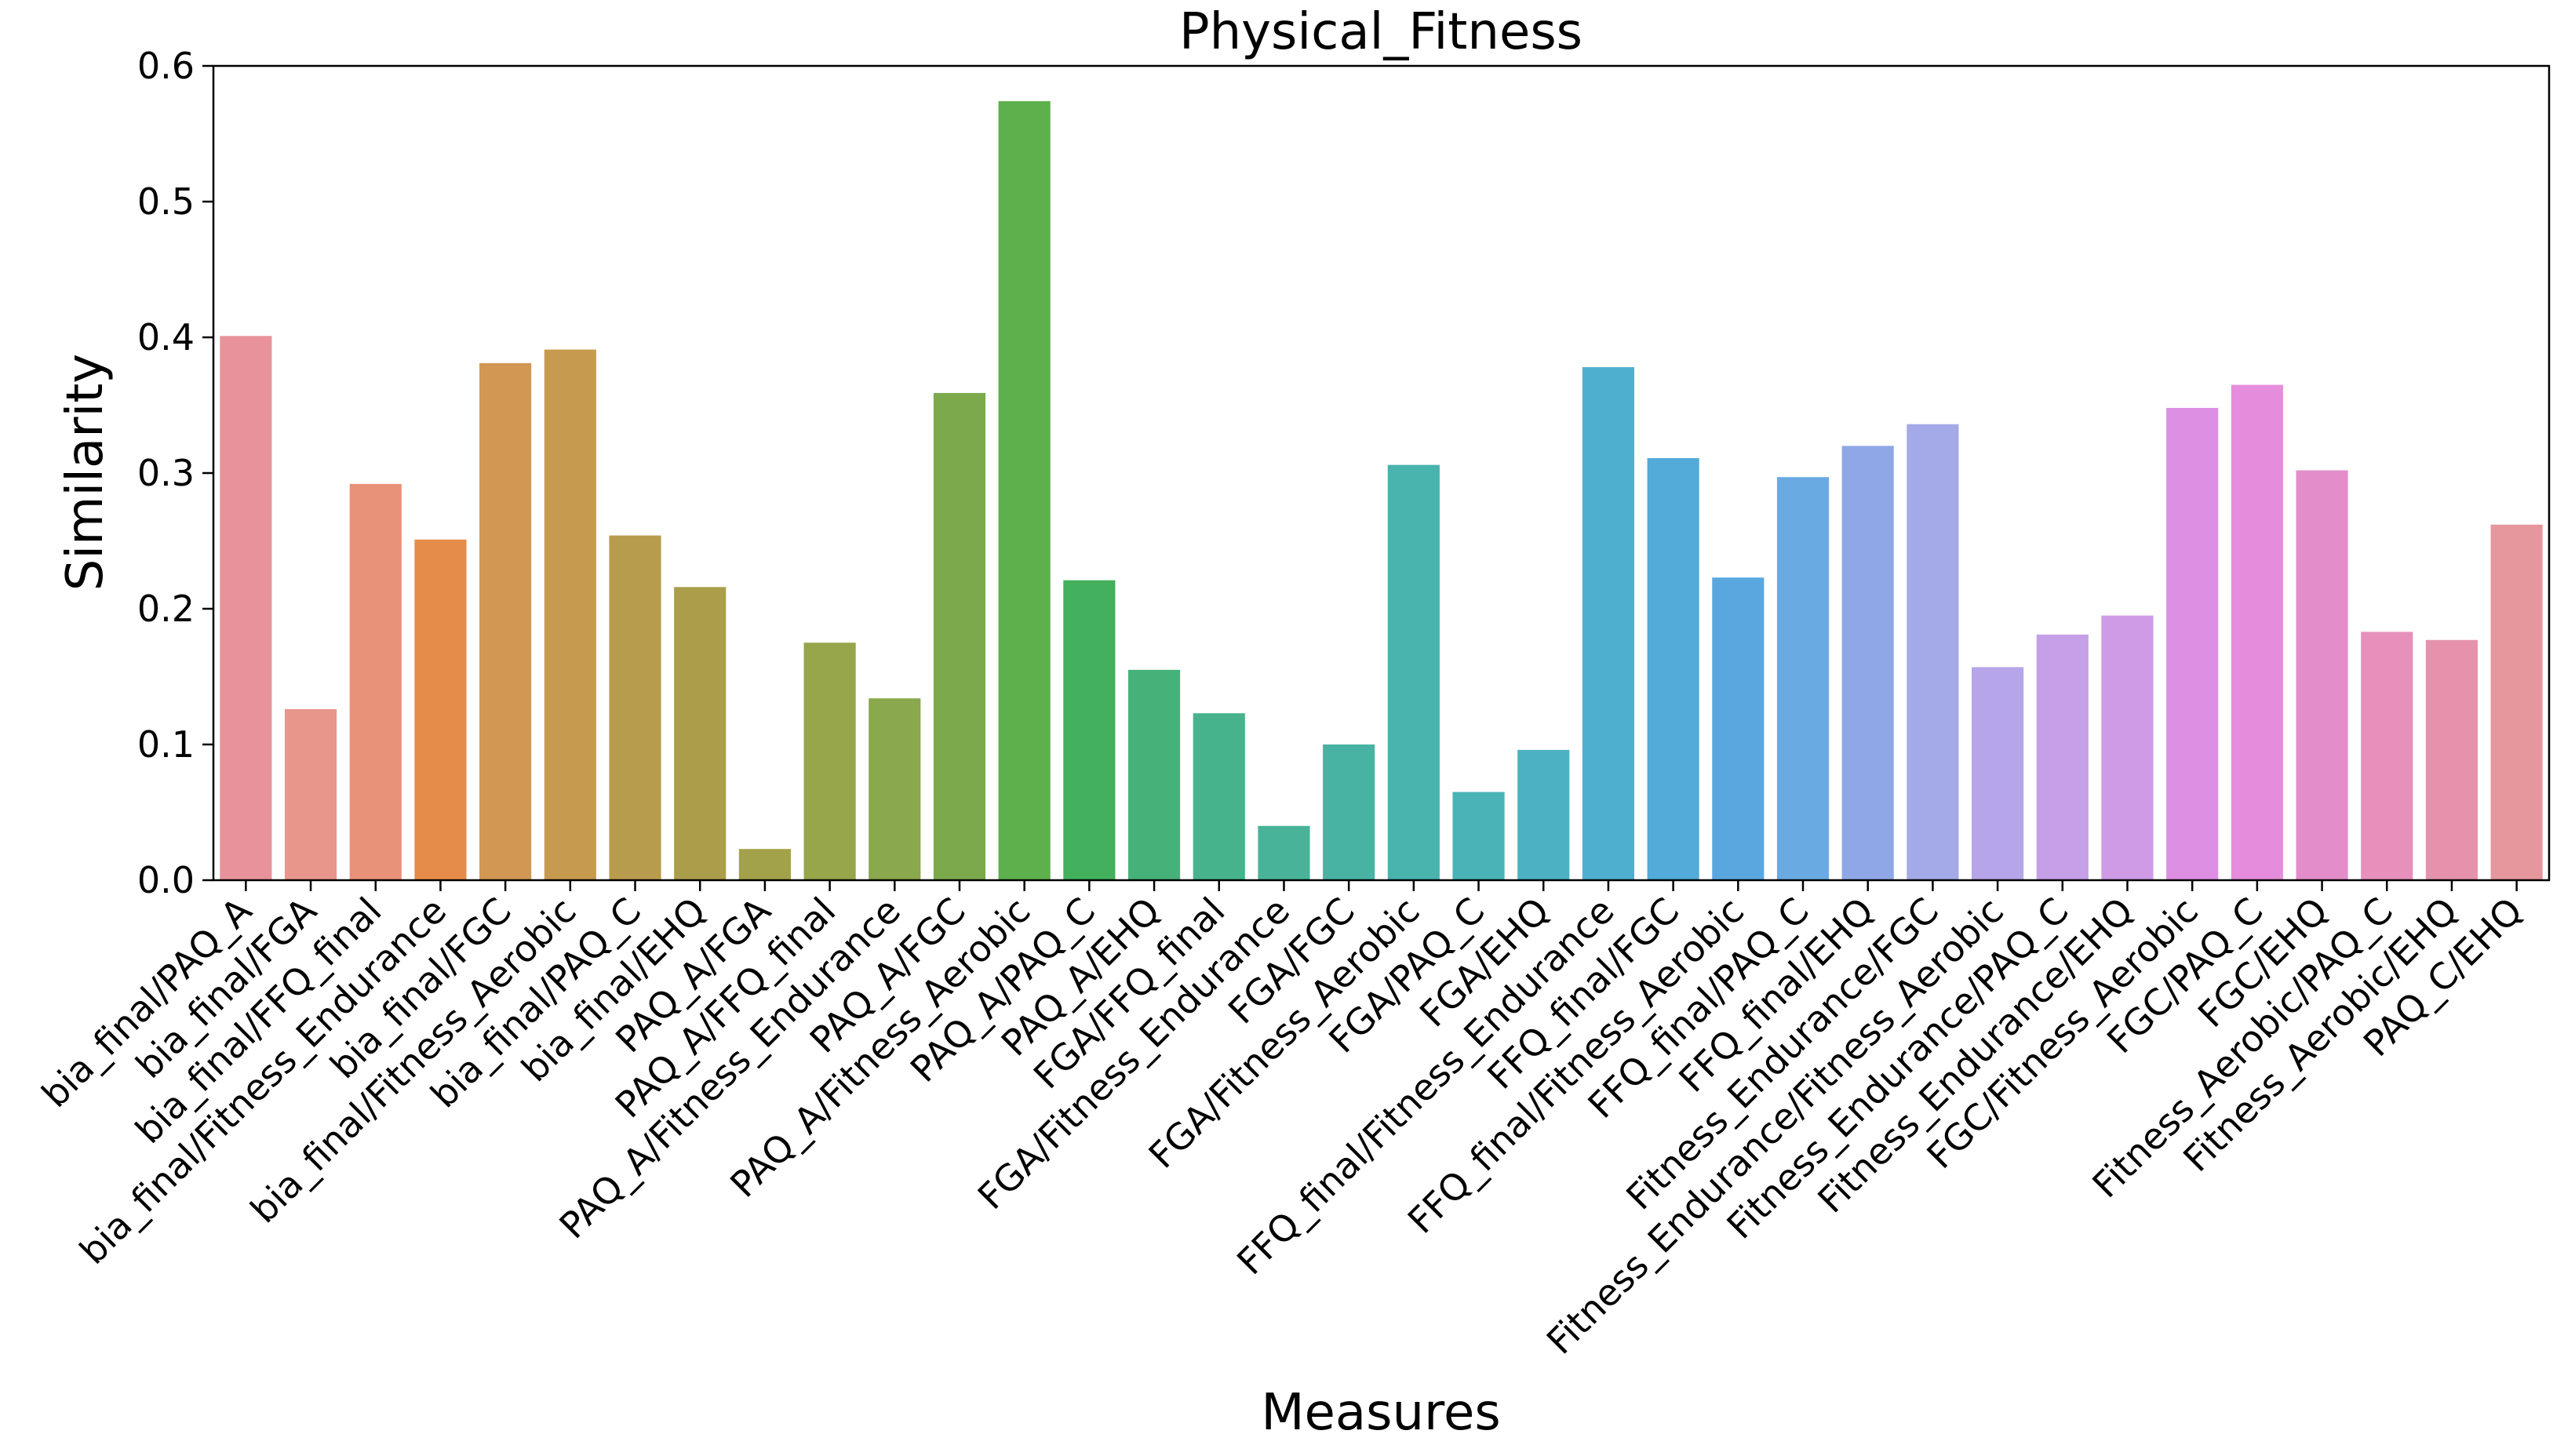 Image resolution: width=2564 pixels, height=1456 pixels. What do you see at coordinates (166, 66) in the screenshot?
I see `y-tick-label: 0.6` at bounding box center [166, 66].